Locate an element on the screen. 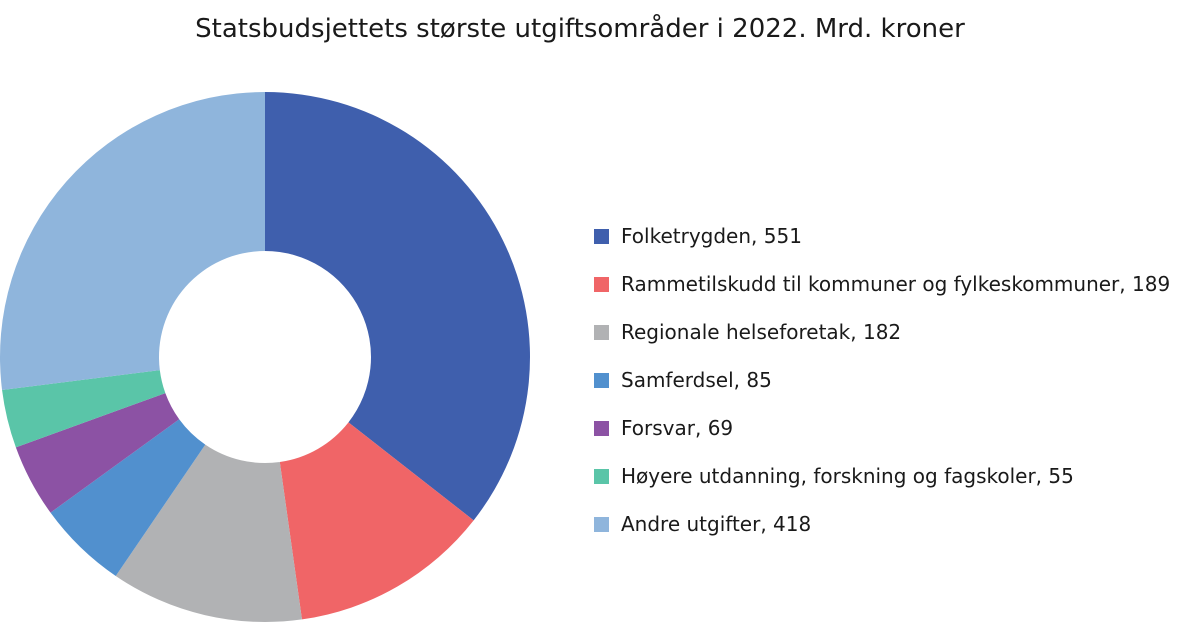 The height and width of the screenshot is (636, 1200). legend-item: Regionale helseforetak, 182 is located at coordinates (882, 332).